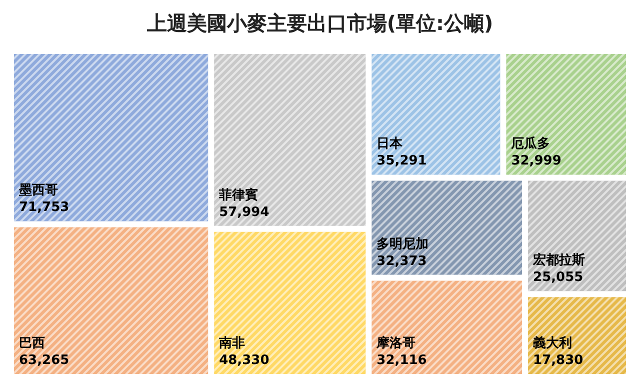 The width and height of the screenshot is (640, 386). Describe the element at coordinates (552, 343) in the screenshot. I see `category-label: 義大利` at that location.